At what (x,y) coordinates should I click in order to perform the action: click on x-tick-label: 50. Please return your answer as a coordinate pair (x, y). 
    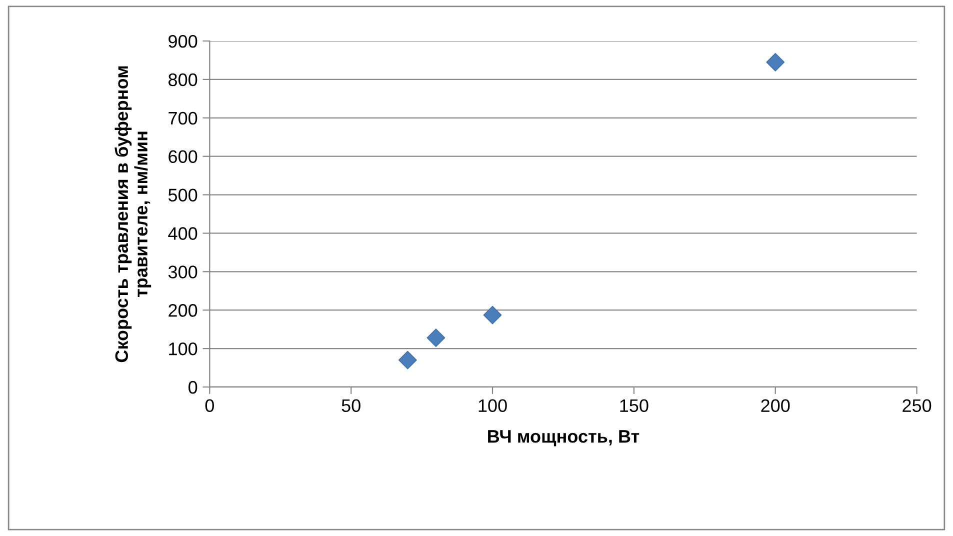
    Looking at the image, I should click on (351, 405).